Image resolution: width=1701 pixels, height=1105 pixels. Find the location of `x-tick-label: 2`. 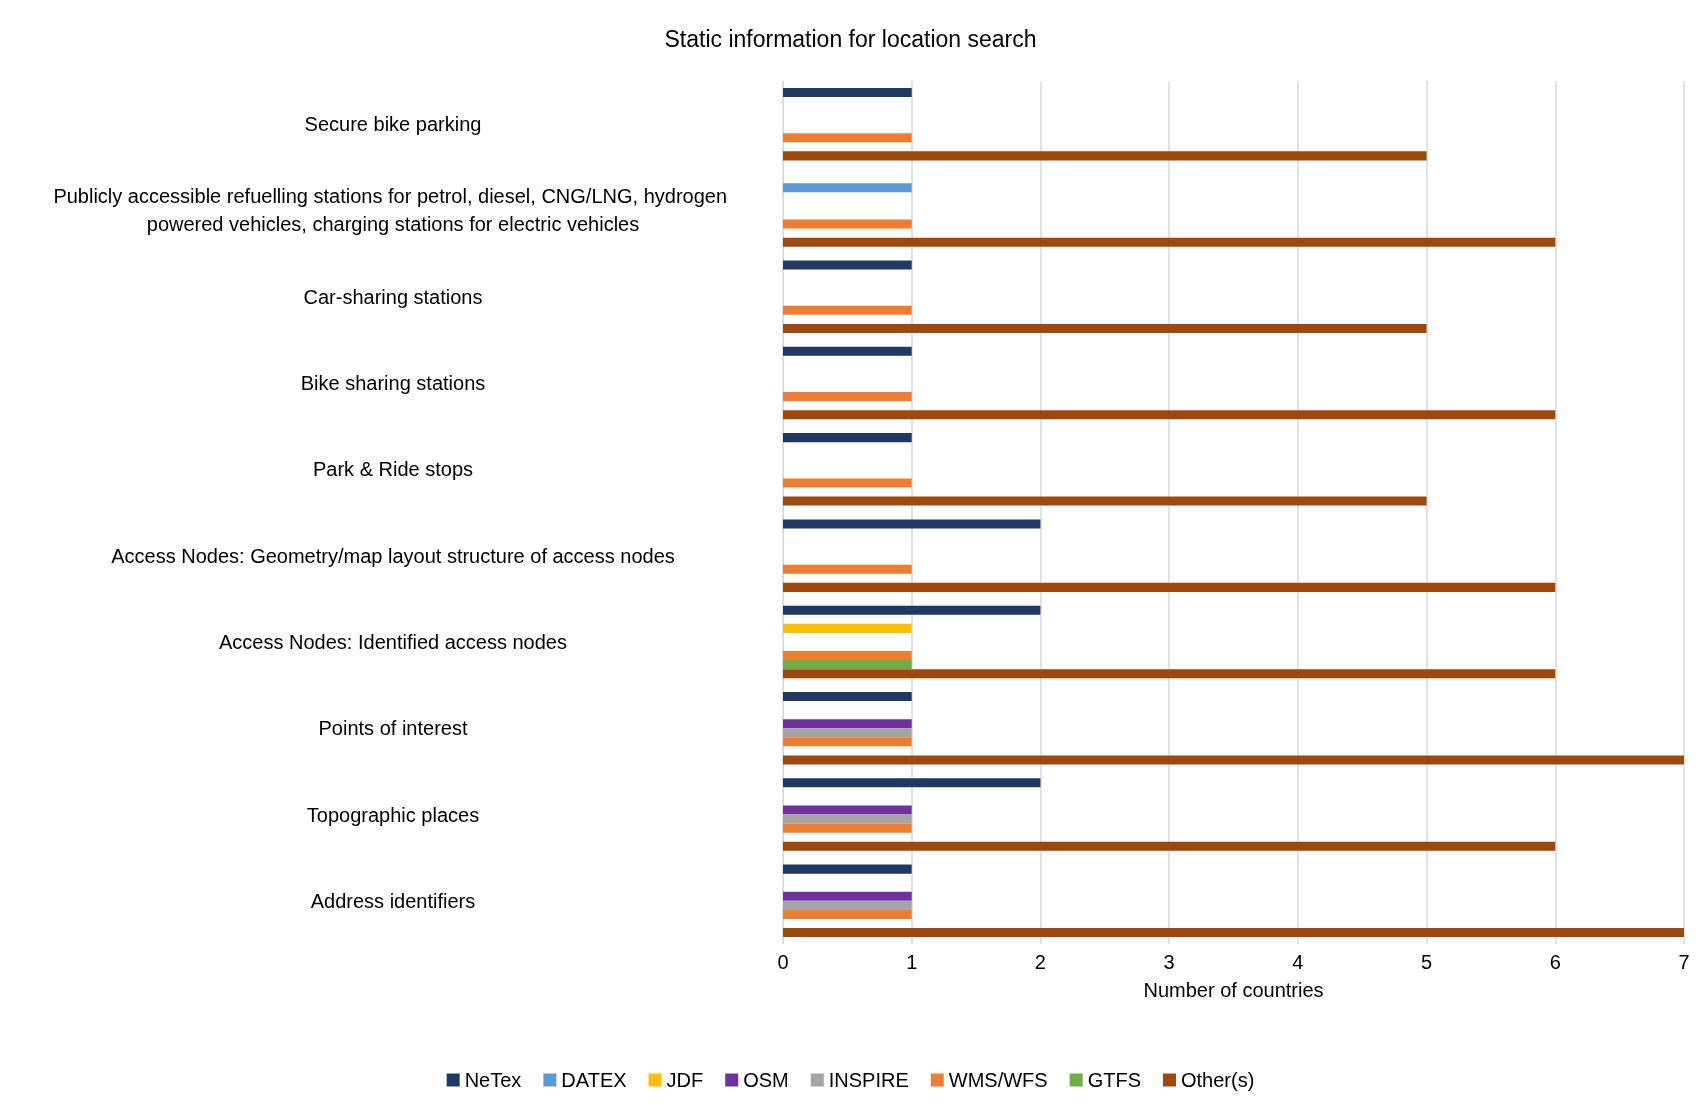

x-tick-label: 2 is located at coordinates (1040, 962).